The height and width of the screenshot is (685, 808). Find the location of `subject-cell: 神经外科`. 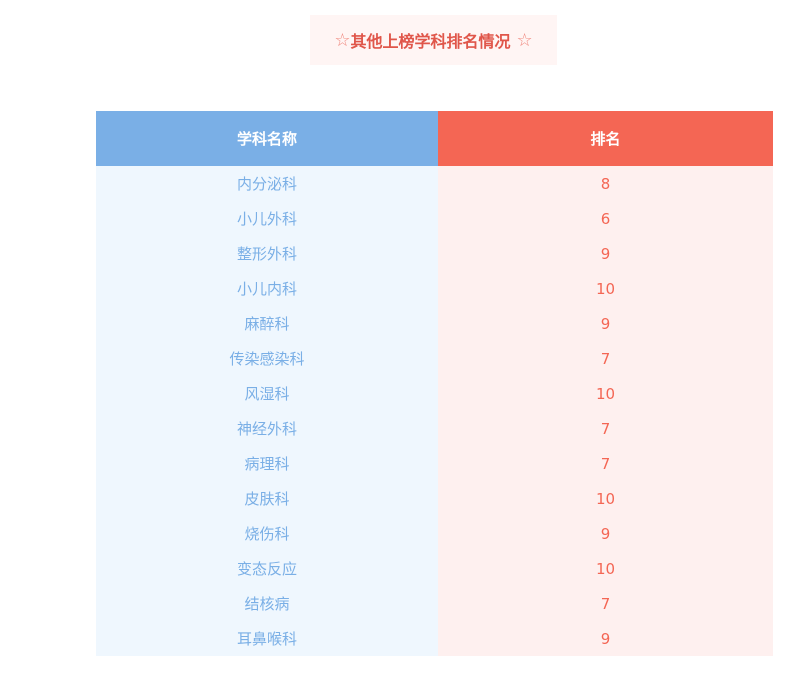

subject-cell: 神经外科 is located at coordinates (267, 428).